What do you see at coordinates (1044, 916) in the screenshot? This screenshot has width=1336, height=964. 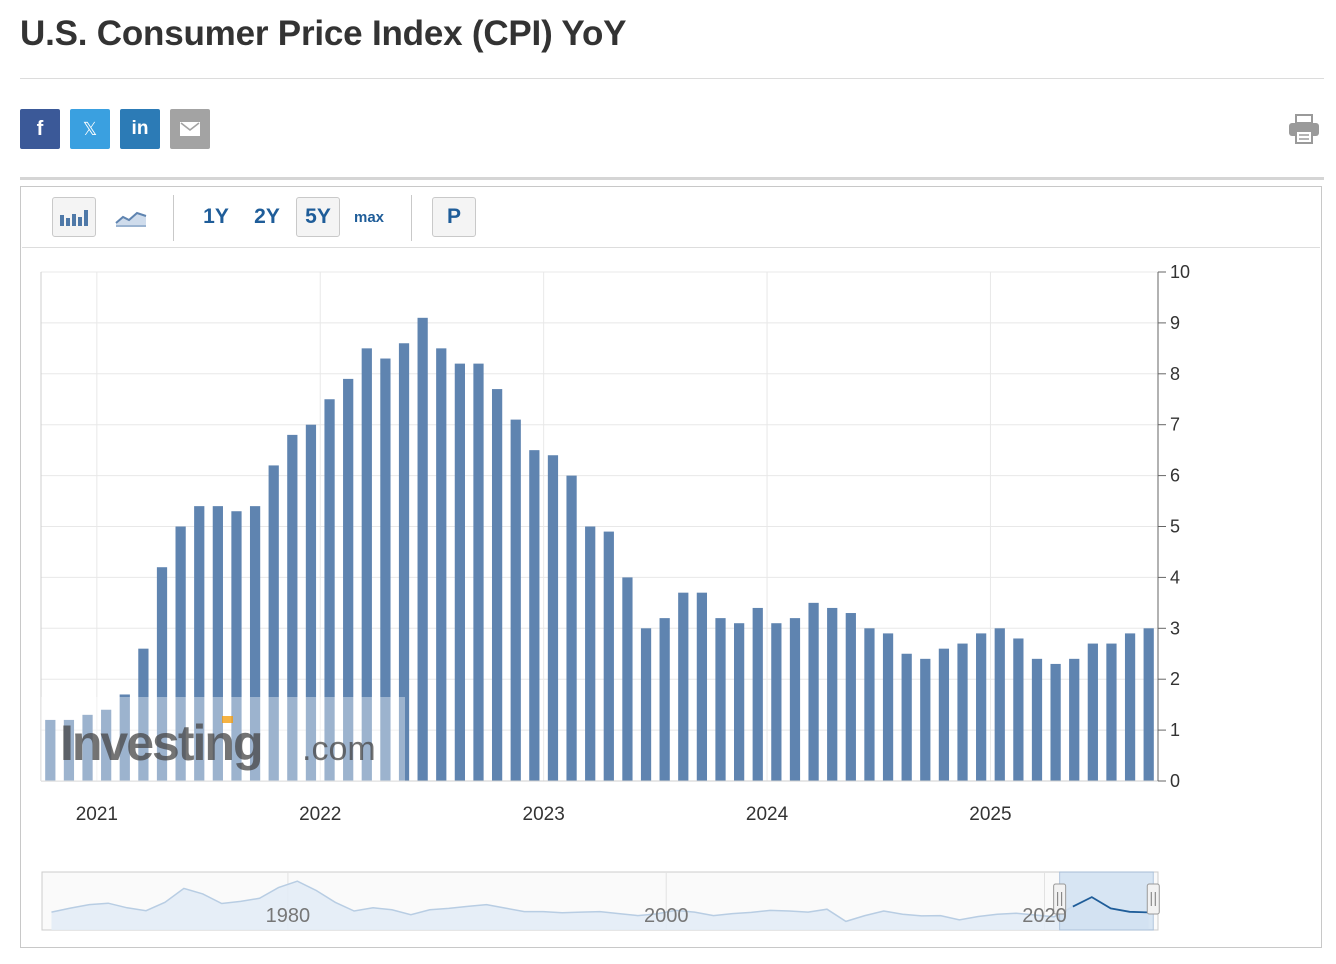 I see `navigator-year-label: 2020` at bounding box center [1044, 916].